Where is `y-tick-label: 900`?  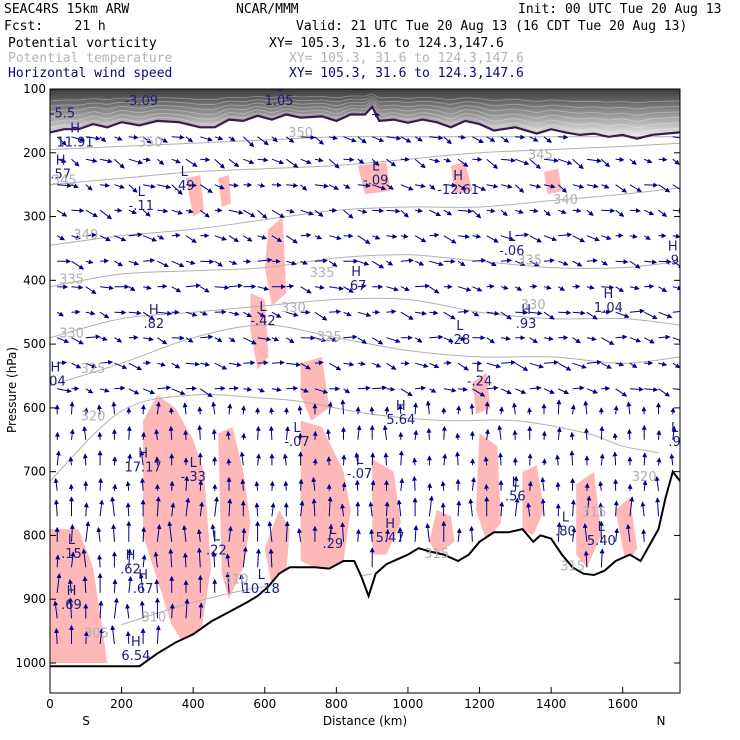 y-tick-label: 900 is located at coordinates (34, 599).